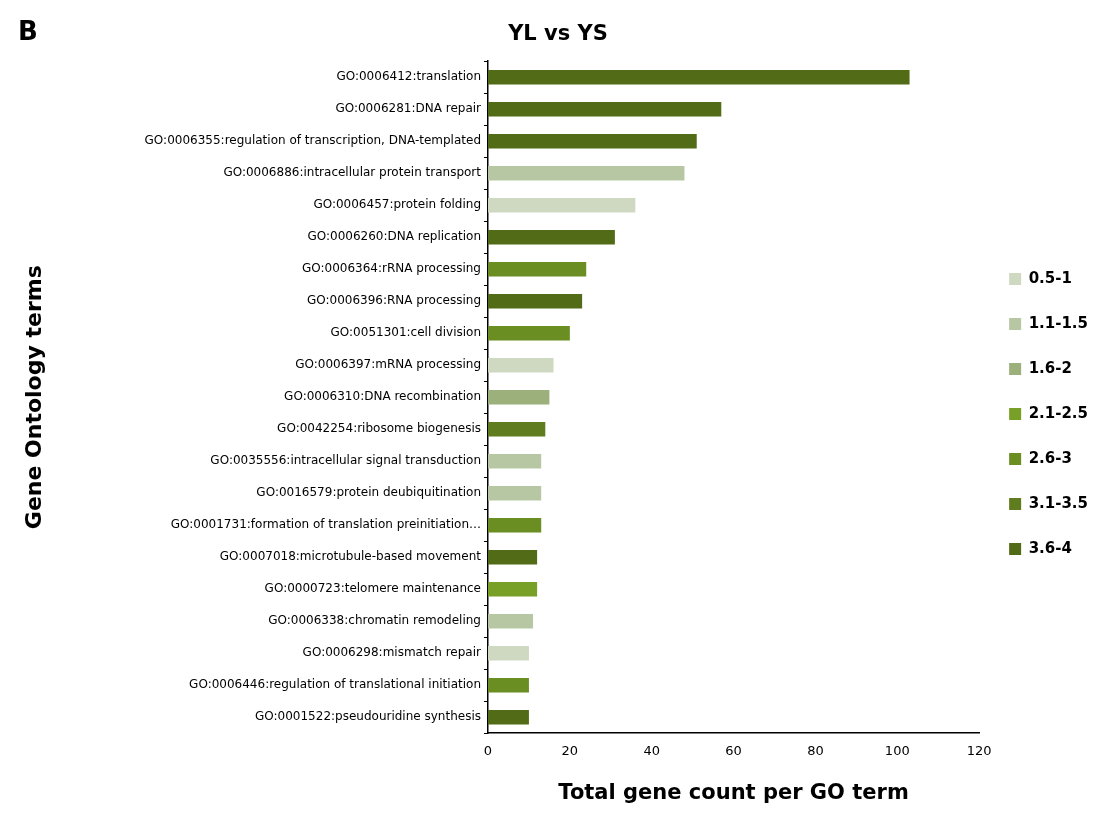 Image resolution: width=1118 pixels, height=832 pixels. What do you see at coordinates (651, 751) in the screenshot?
I see `x-tick-label: 40` at bounding box center [651, 751].